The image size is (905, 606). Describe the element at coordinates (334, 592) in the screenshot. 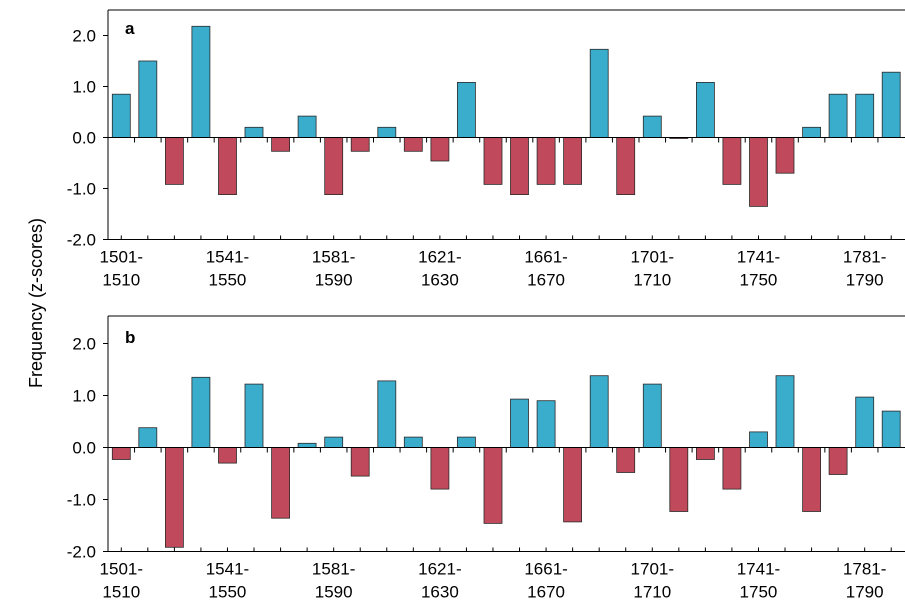

I see `x-tick-label: 1590` at that location.